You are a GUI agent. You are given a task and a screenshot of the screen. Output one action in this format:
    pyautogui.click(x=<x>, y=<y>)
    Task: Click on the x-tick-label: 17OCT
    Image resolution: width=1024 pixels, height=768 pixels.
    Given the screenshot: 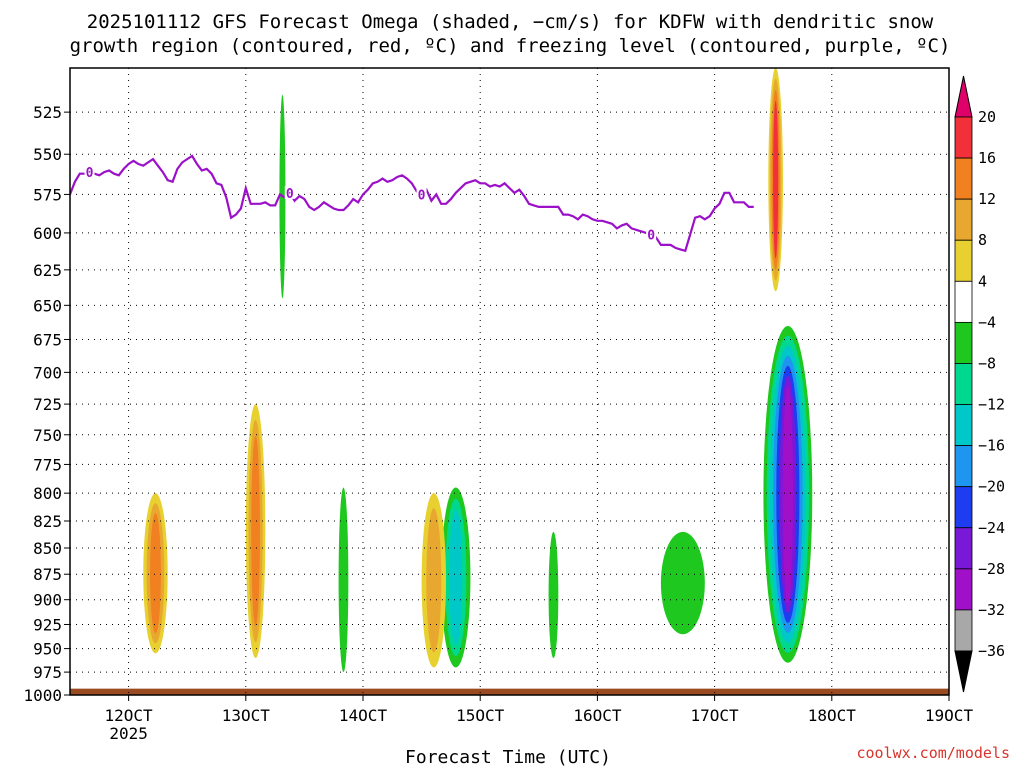 What is the action you would take?
    pyautogui.click(x=715, y=715)
    